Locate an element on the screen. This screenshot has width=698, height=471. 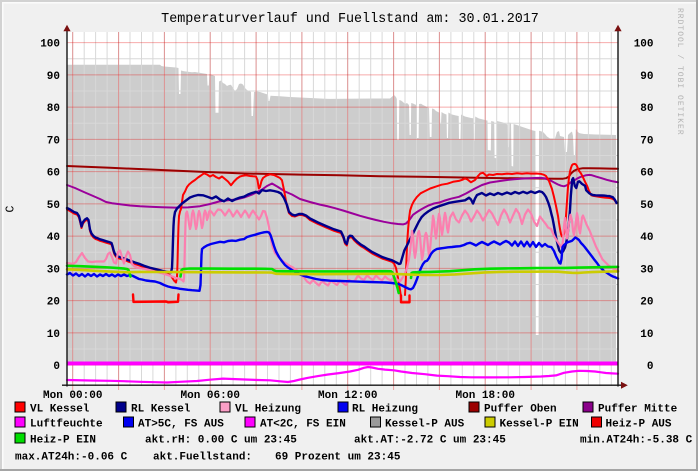
svg-text: Mon 18:00 is located at coordinates (485, 396).